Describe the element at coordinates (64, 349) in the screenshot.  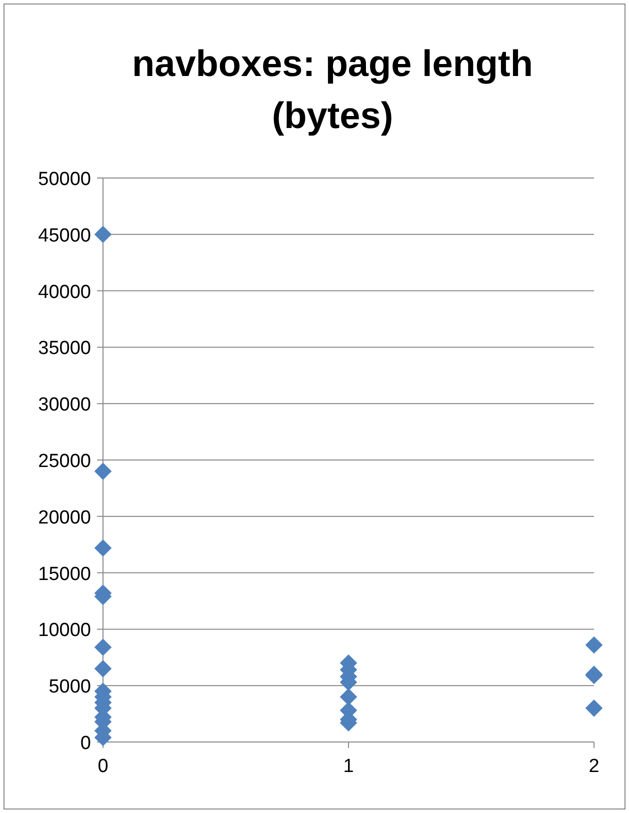
I see `y-tick-label: 35000` at that location.